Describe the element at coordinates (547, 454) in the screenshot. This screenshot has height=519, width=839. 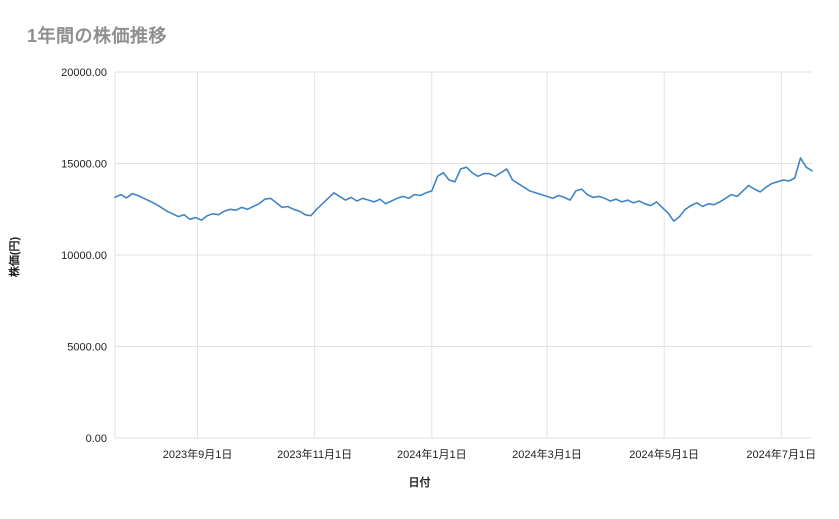
I see `x-tick-label: 2024年3月1日` at that location.